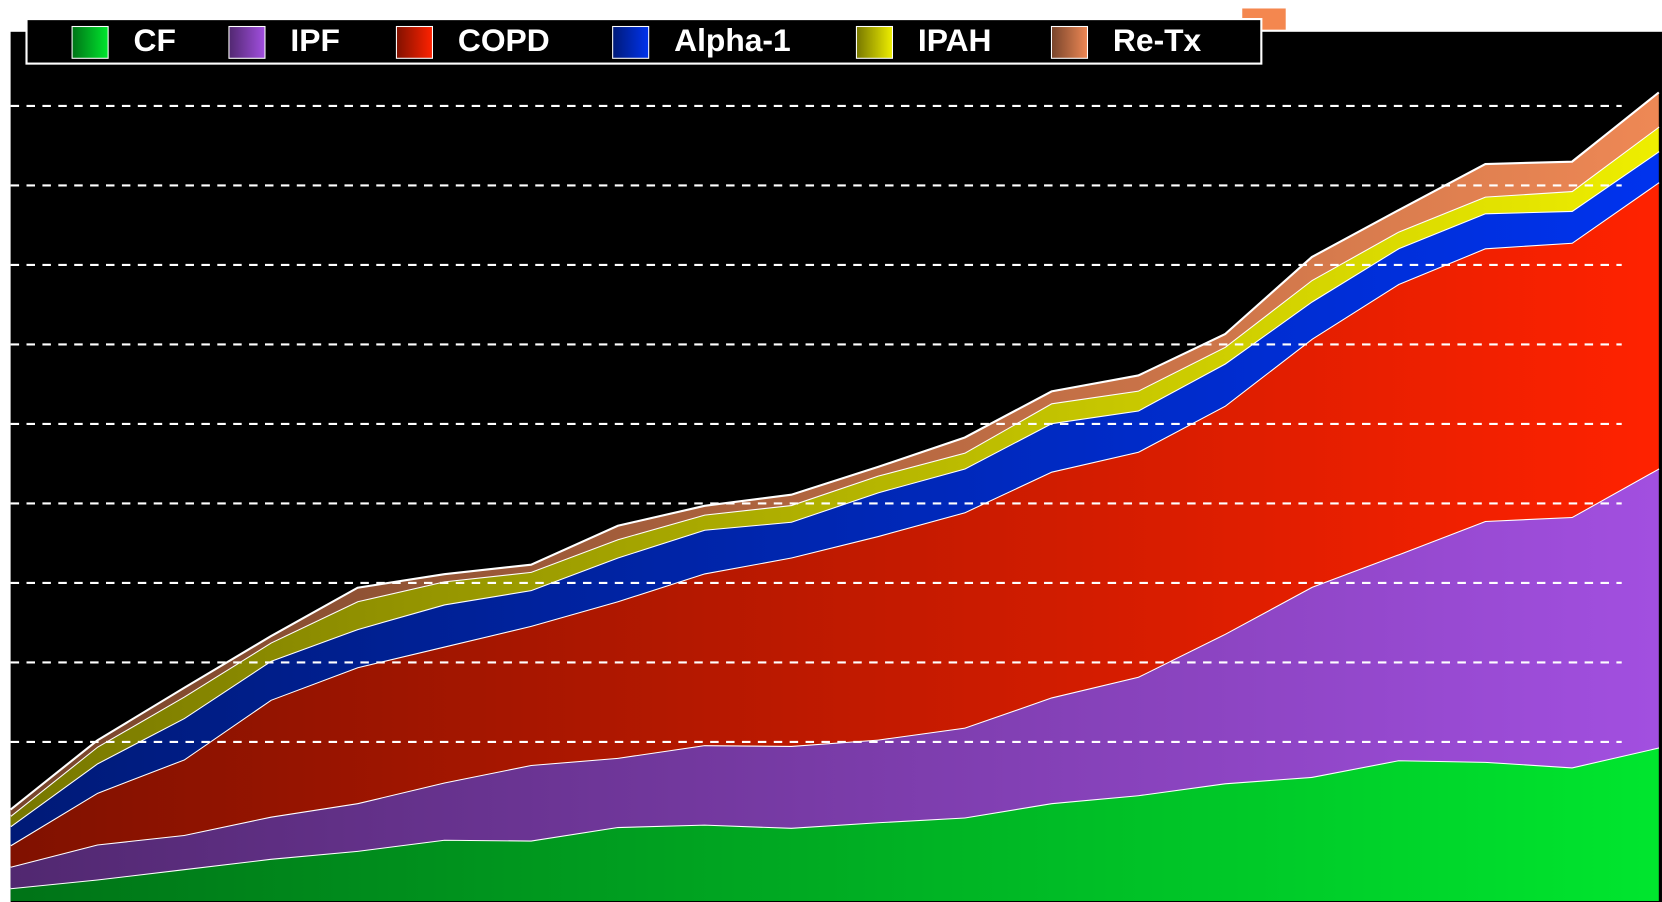  Describe the element at coordinates (1157, 40) in the screenshot. I see `legend-label: Re-Tx` at that location.